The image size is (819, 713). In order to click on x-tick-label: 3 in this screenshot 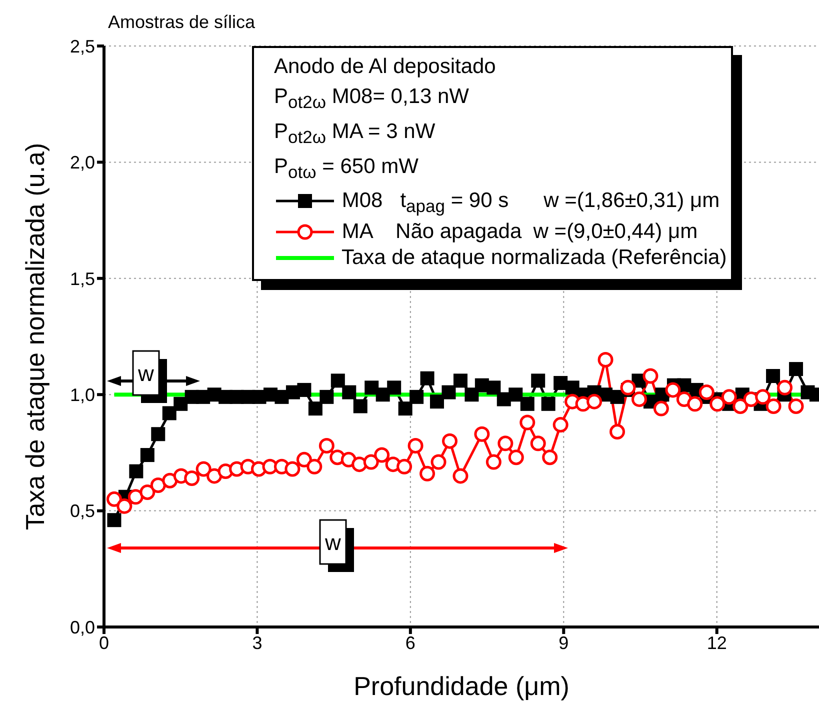, I will do `click(257, 642)`.